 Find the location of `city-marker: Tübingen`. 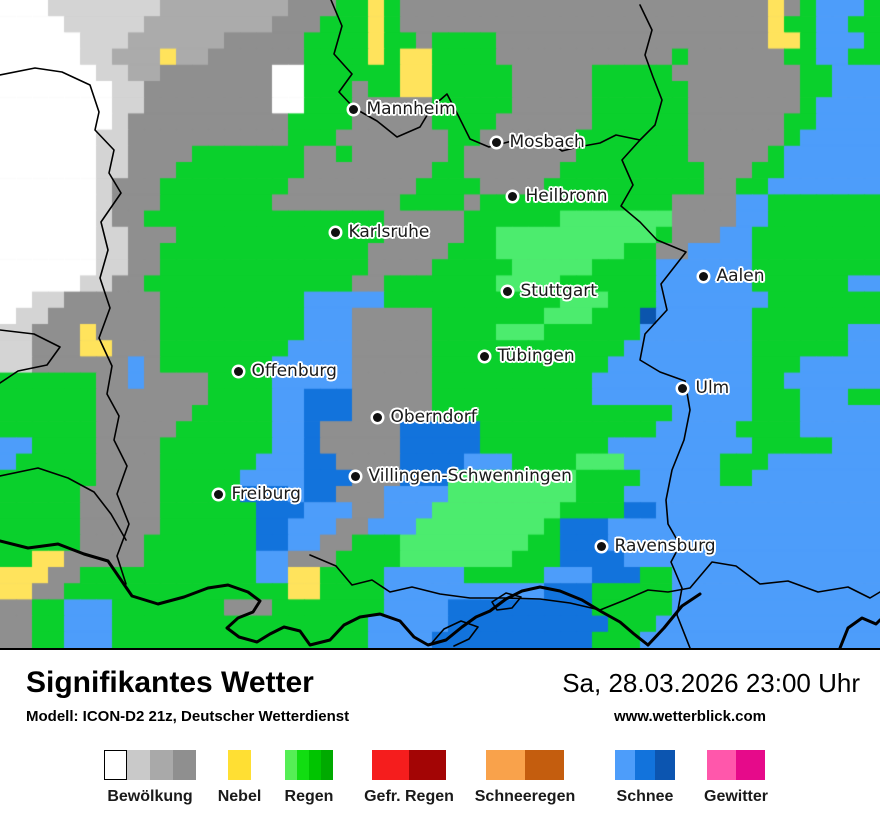

city-marker: Tübingen is located at coordinates (527, 356).